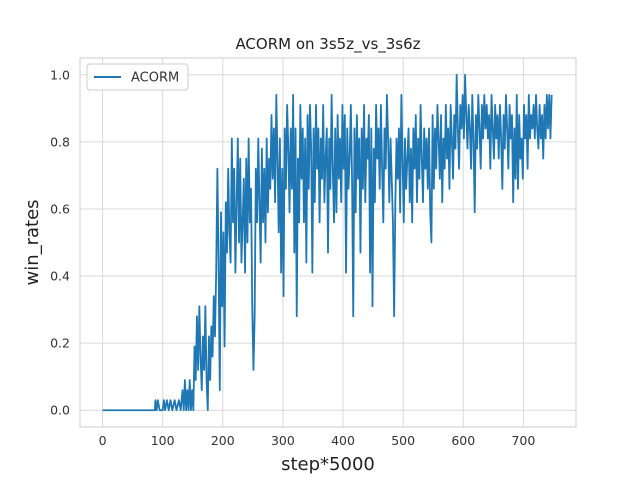 Image resolution: width=640 pixels, height=480 pixels. I want to click on legend: ACORM, so click(137, 77).